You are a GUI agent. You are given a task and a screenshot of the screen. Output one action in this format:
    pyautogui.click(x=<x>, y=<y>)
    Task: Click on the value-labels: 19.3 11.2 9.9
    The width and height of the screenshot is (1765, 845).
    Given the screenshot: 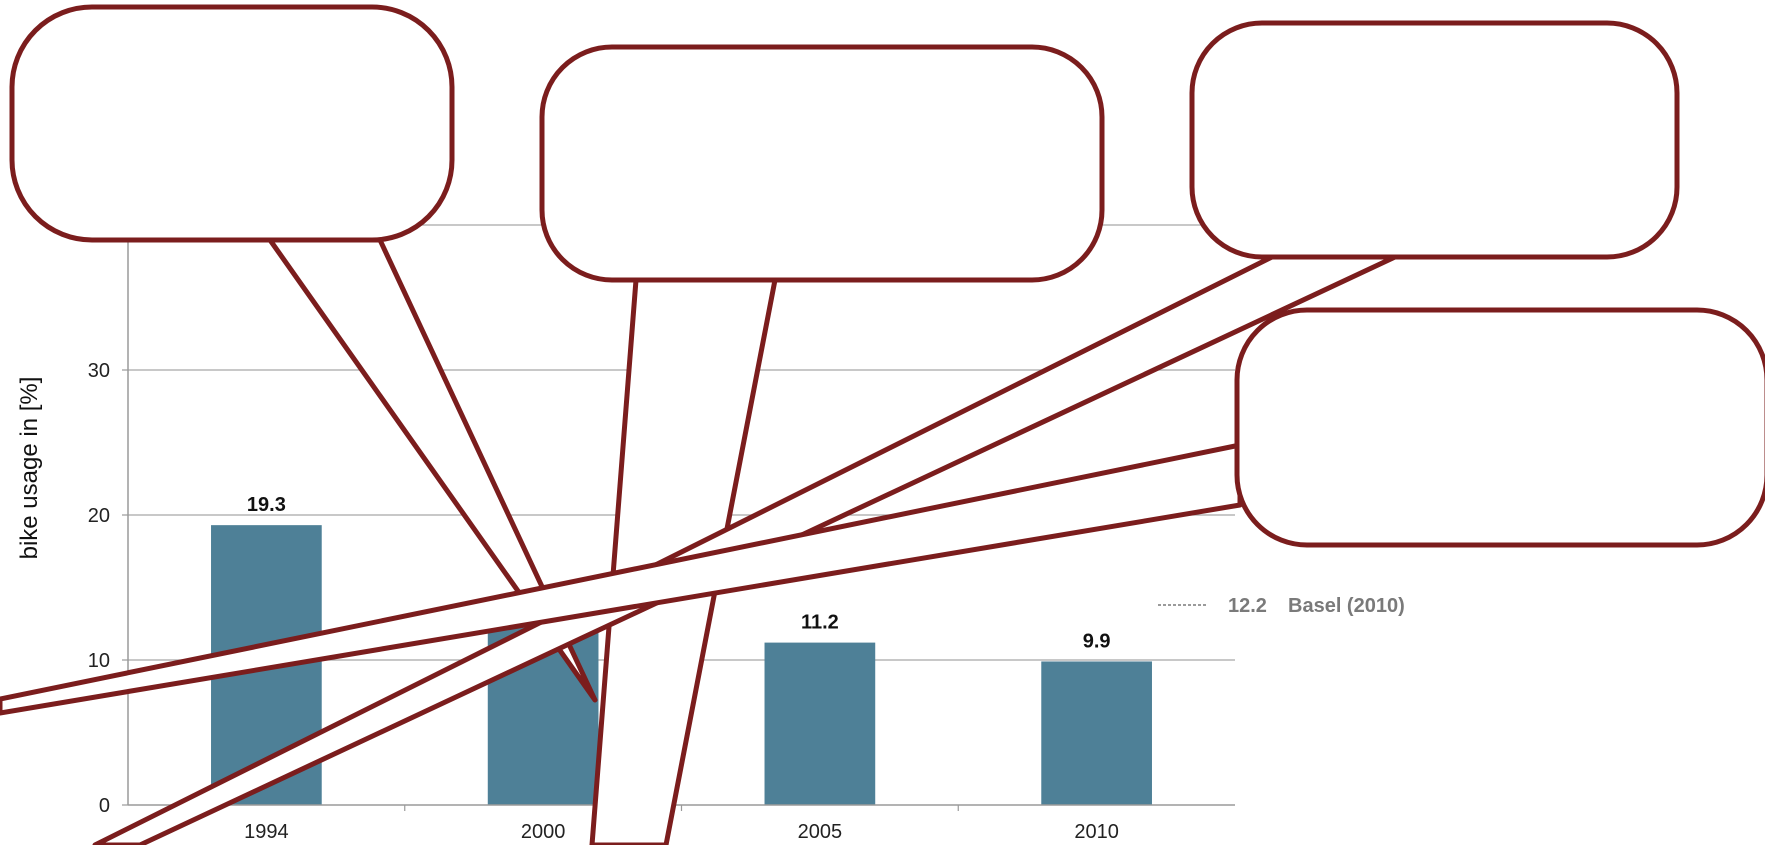 What is the action you would take?
    pyautogui.click(x=679, y=573)
    